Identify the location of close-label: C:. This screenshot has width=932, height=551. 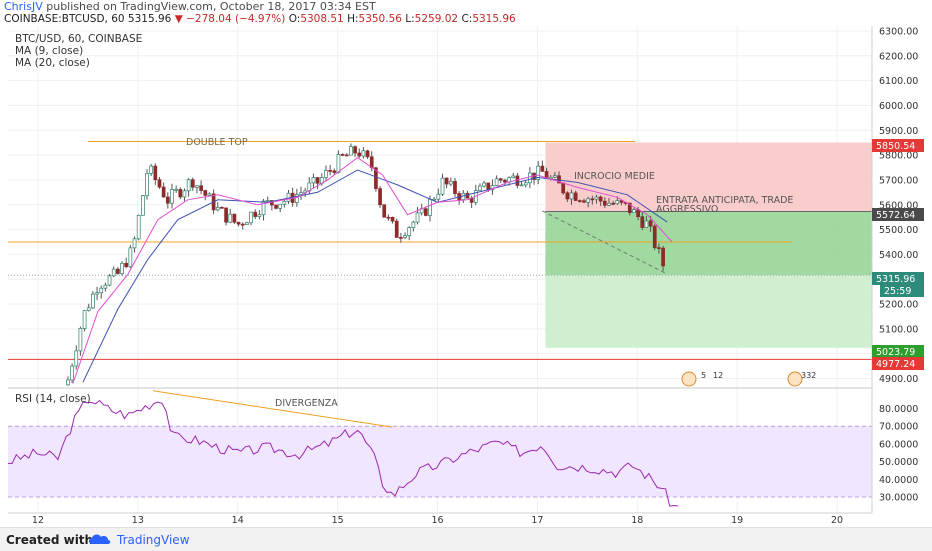
(467, 19).